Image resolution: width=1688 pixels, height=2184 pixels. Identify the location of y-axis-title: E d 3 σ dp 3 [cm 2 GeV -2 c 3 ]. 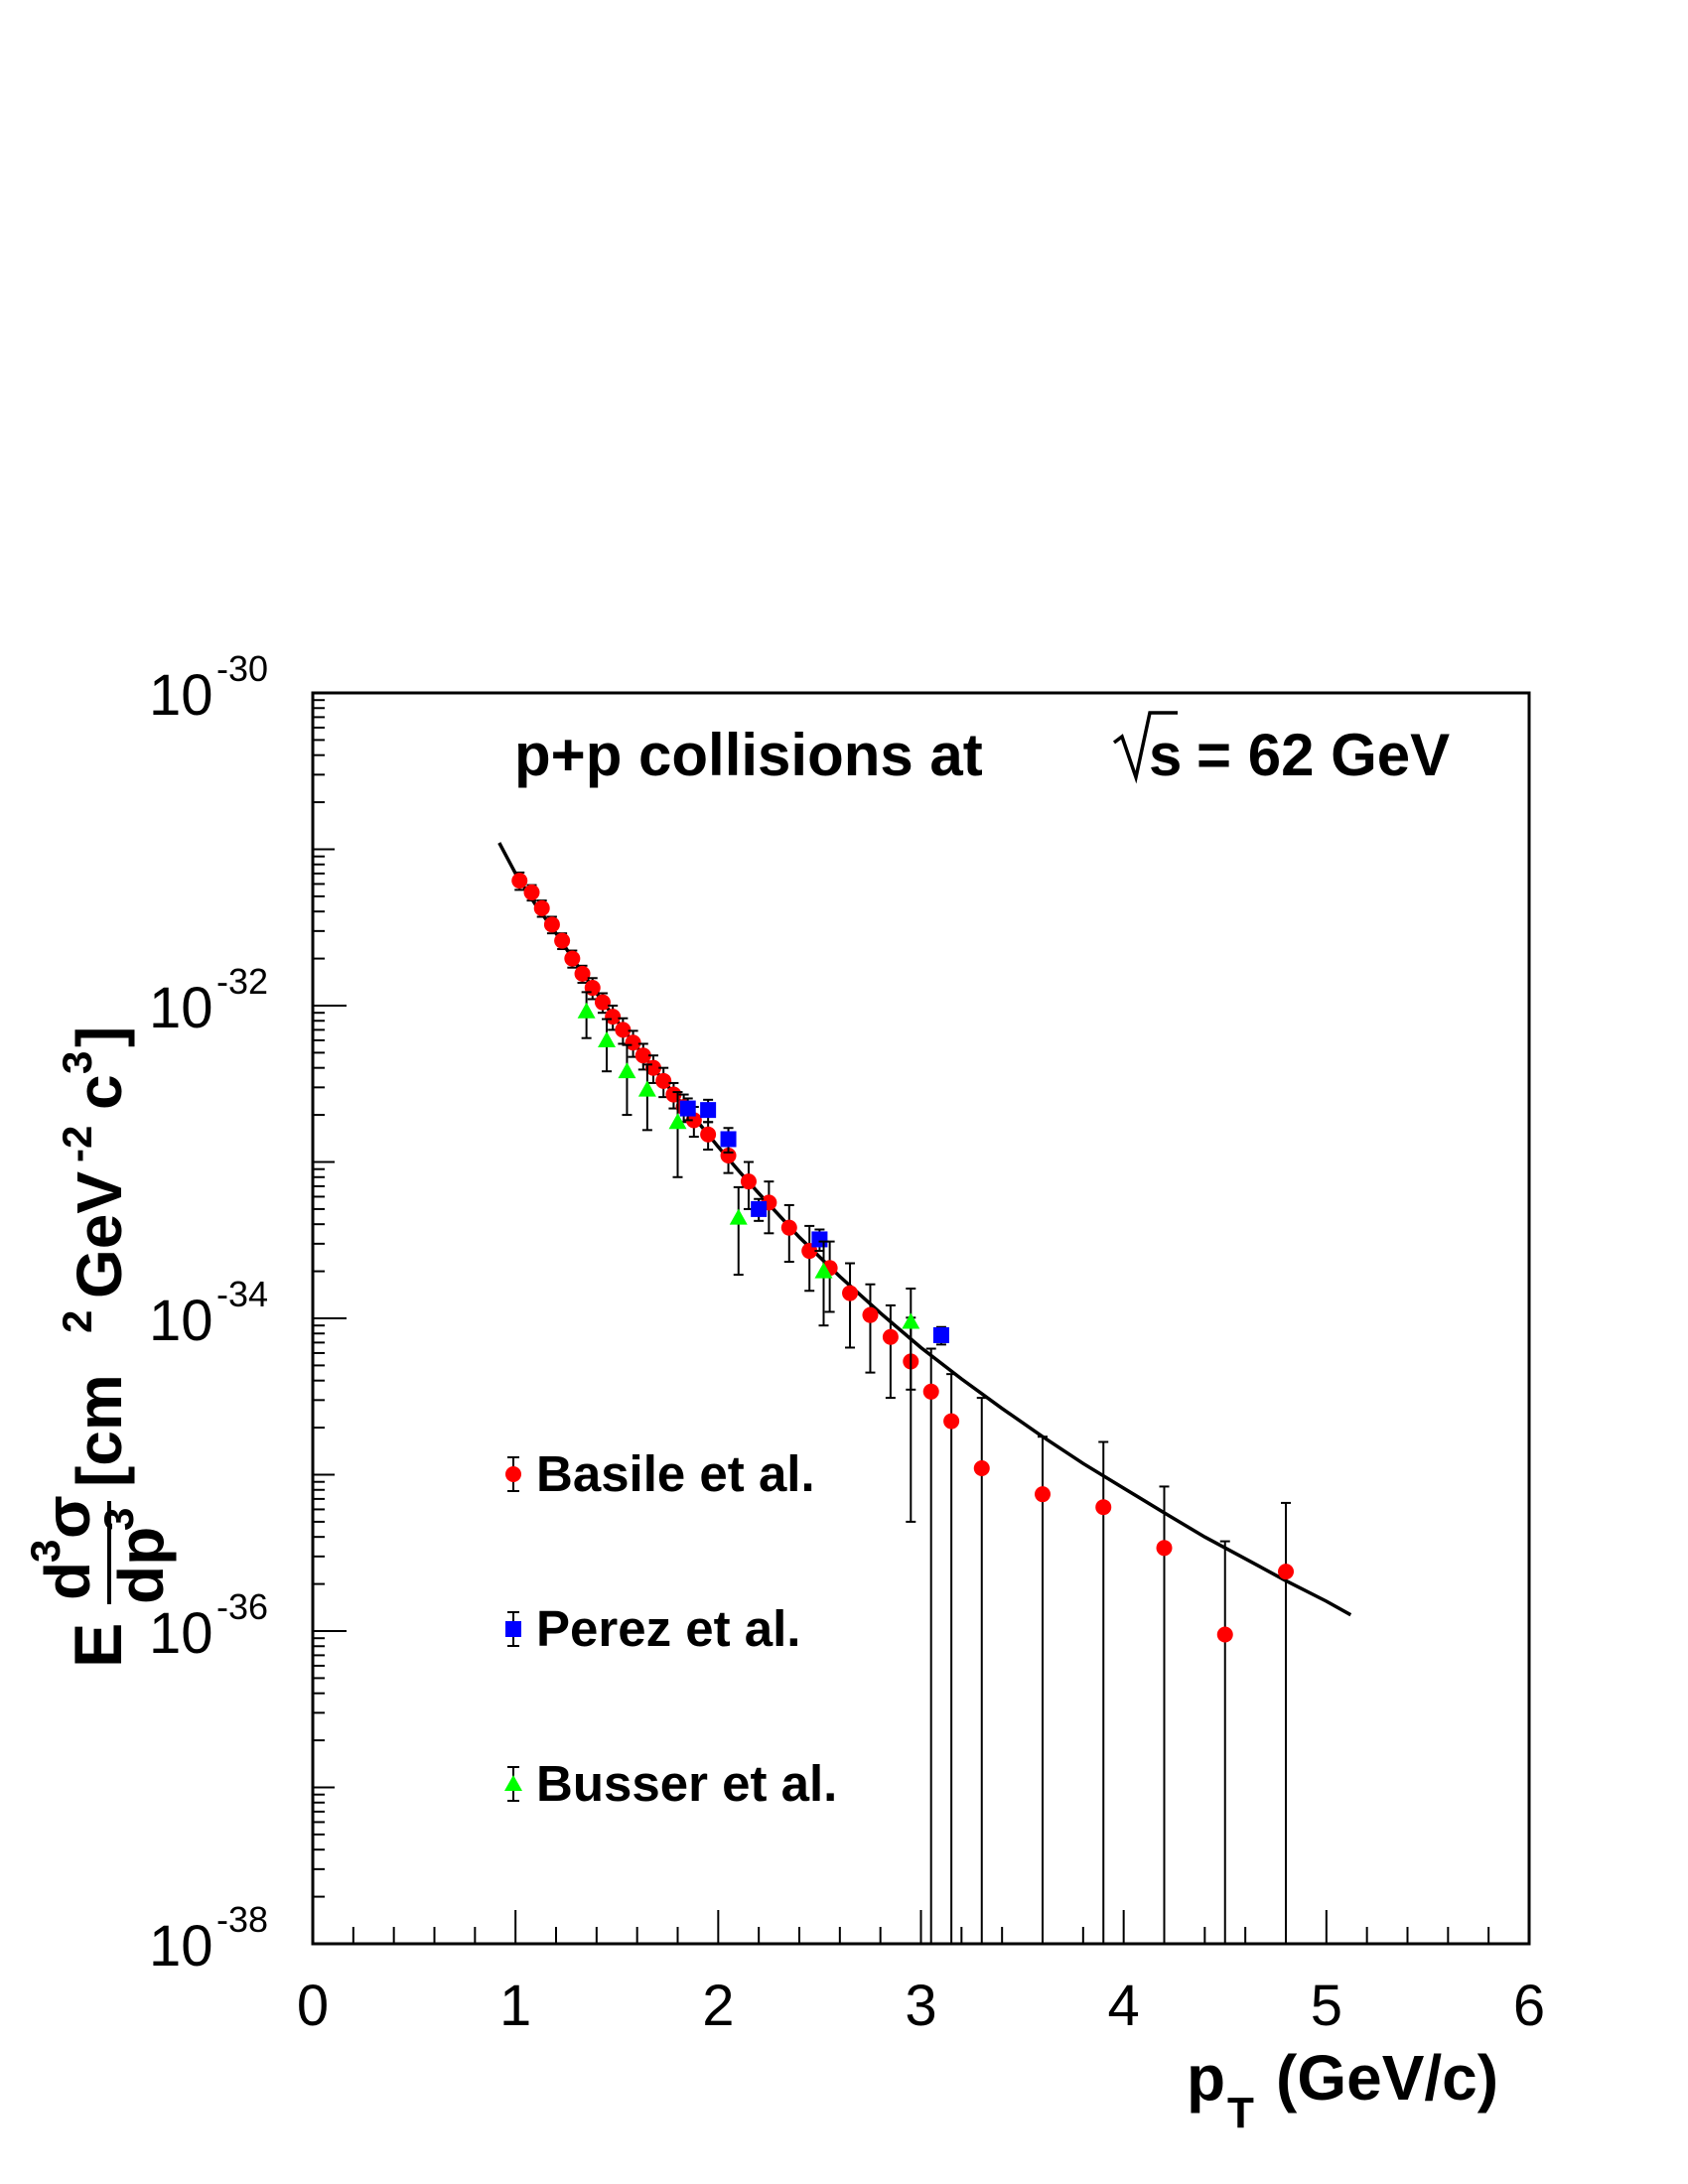
(99, 1347).